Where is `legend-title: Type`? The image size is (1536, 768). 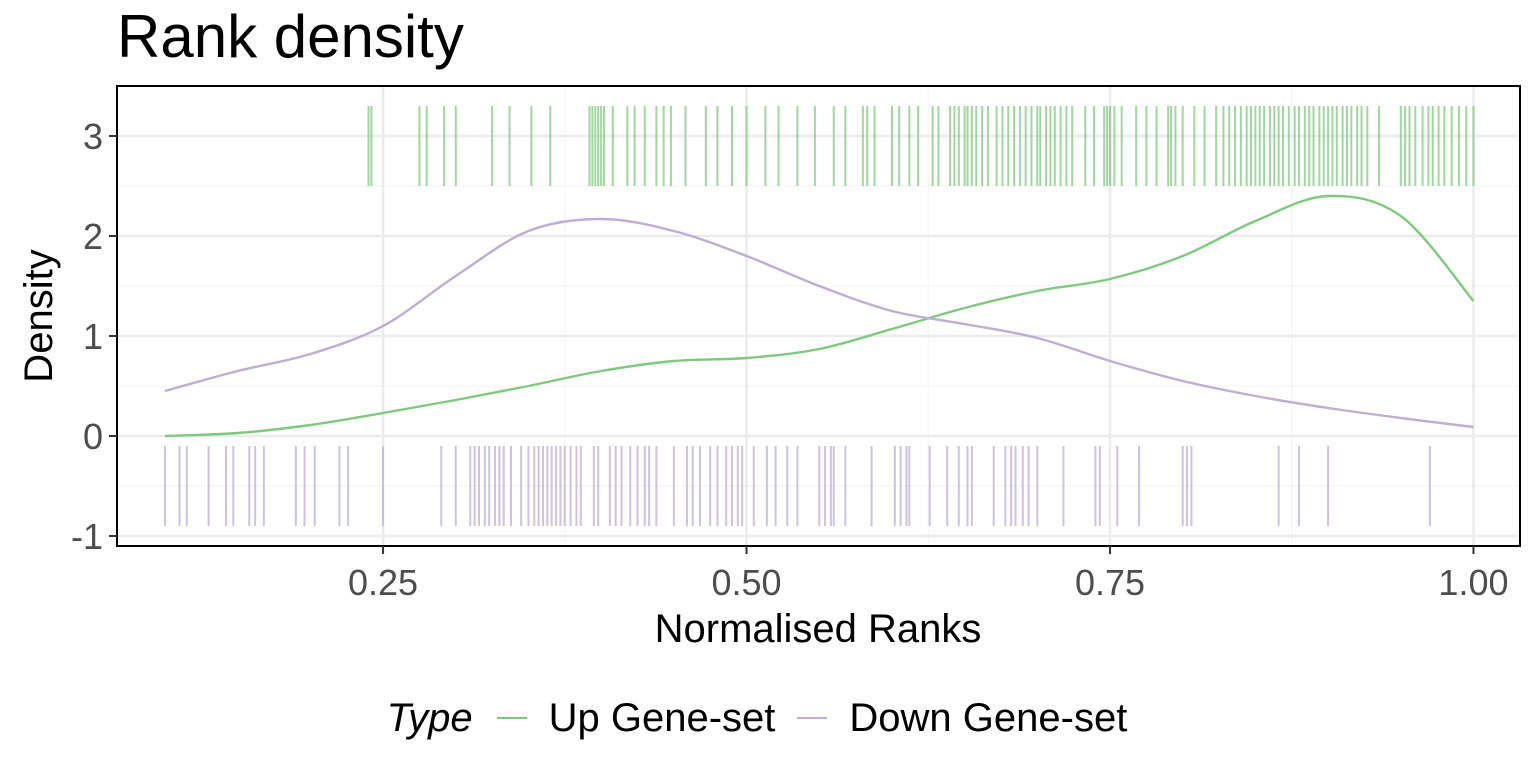
legend-title: Type is located at coordinates (429, 717).